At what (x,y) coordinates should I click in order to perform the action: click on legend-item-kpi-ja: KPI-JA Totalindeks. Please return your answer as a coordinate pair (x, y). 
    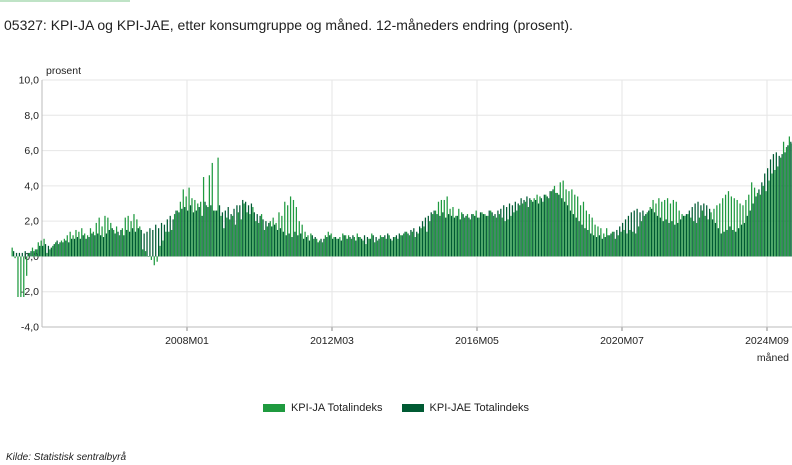
    Looking at the image, I should click on (322, 408).